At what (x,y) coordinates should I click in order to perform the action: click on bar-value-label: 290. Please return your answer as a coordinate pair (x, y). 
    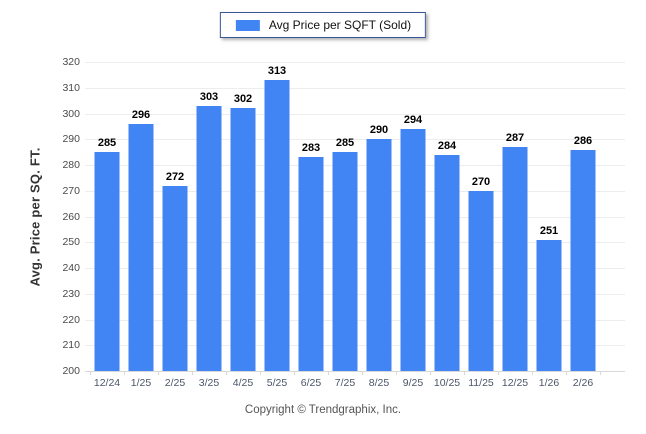
    Looking at the image, I should click on (379, 130).